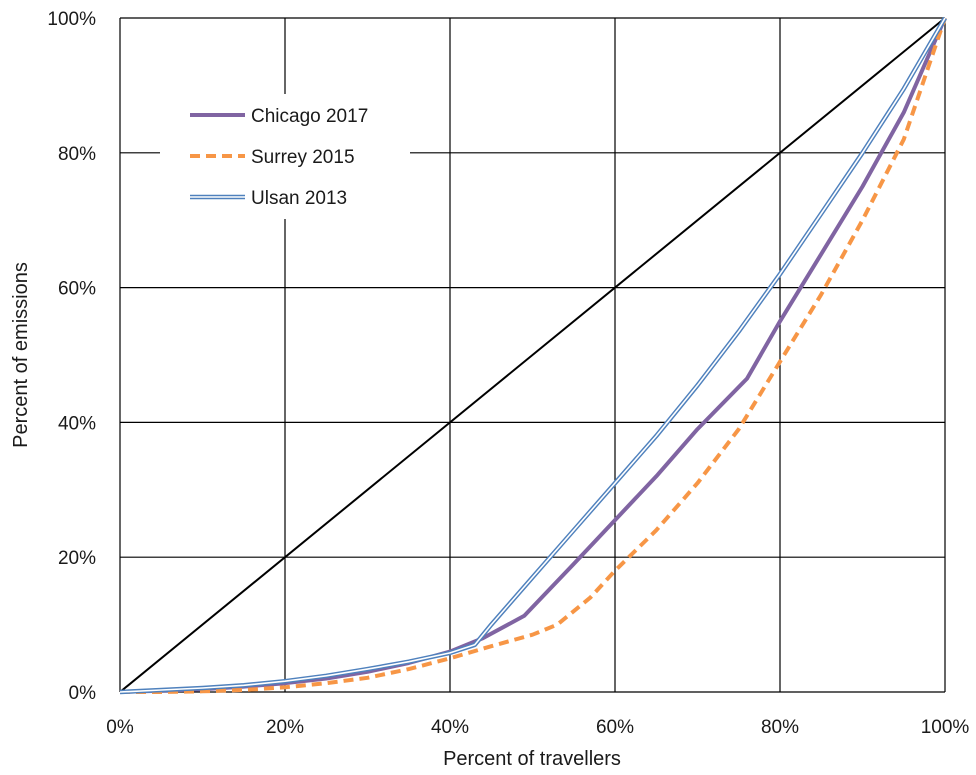 This screenshot has width=976, height=775. I want to click on x-tick-label: 100%, so click(945, 727).